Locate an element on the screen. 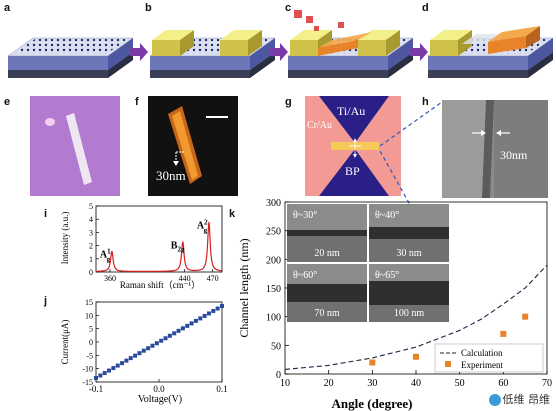 The height and width of the screenshot is (411, 556). iv-ylabel: Current(μA) is located at coordinates (65, 342).